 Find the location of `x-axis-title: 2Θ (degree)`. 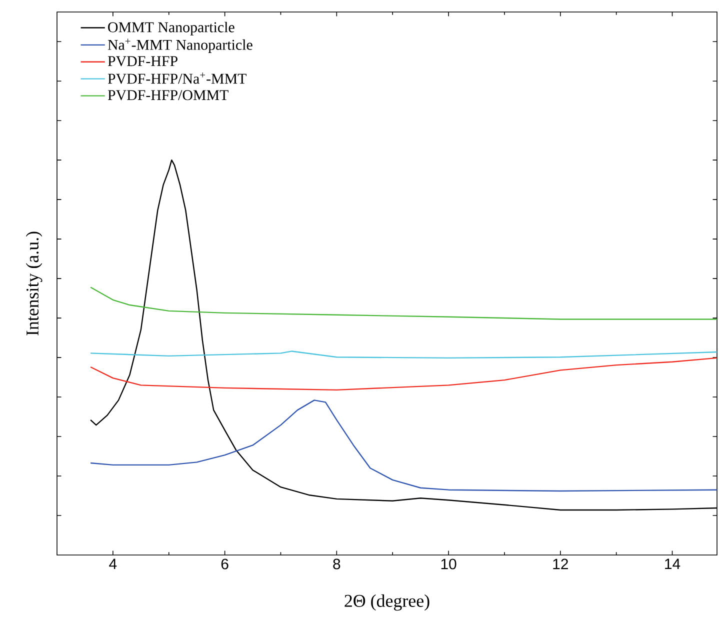

x-axis-title: 2Θ (degree) is located at coordinates (387, 602).